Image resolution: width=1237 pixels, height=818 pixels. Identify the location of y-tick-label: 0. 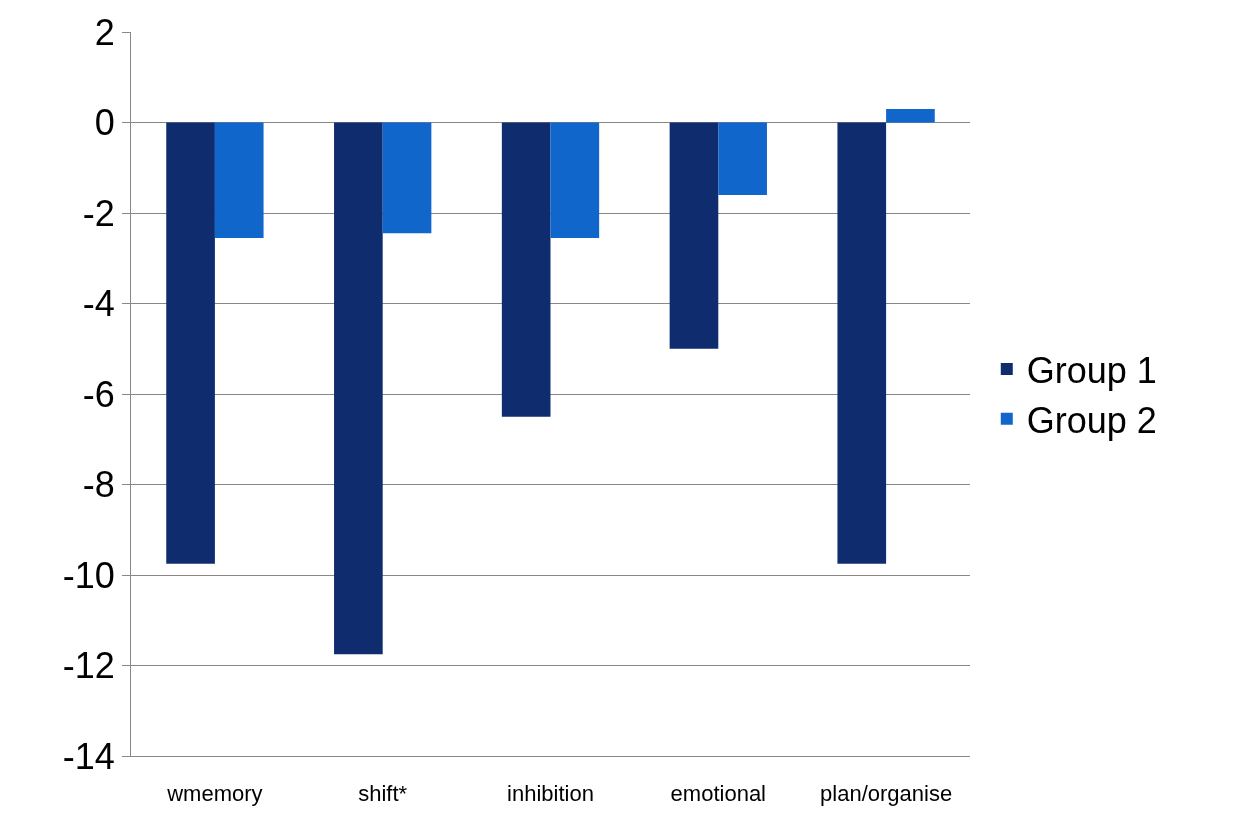
(104, 123).